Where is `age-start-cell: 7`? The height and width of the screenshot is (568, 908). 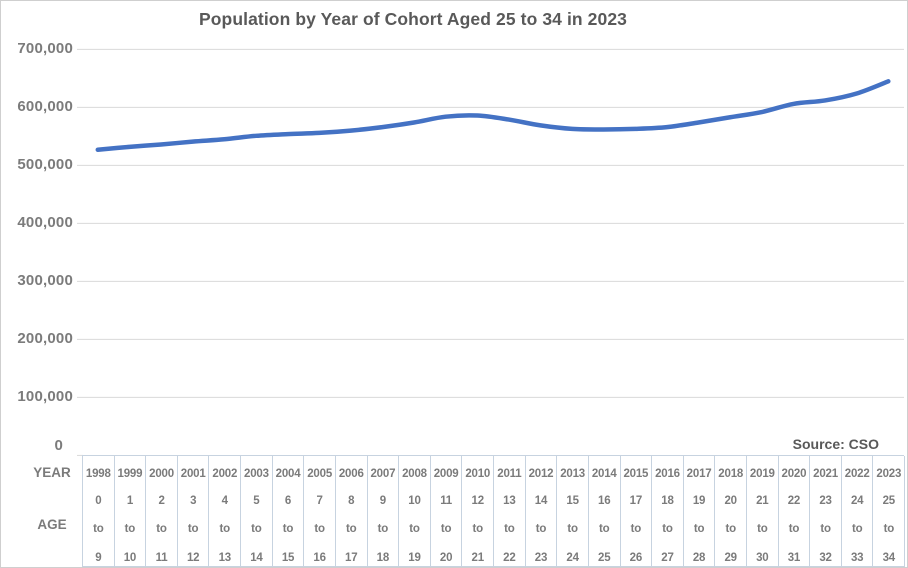 age-start-cell: 7 is located at coordinates (319, 501).